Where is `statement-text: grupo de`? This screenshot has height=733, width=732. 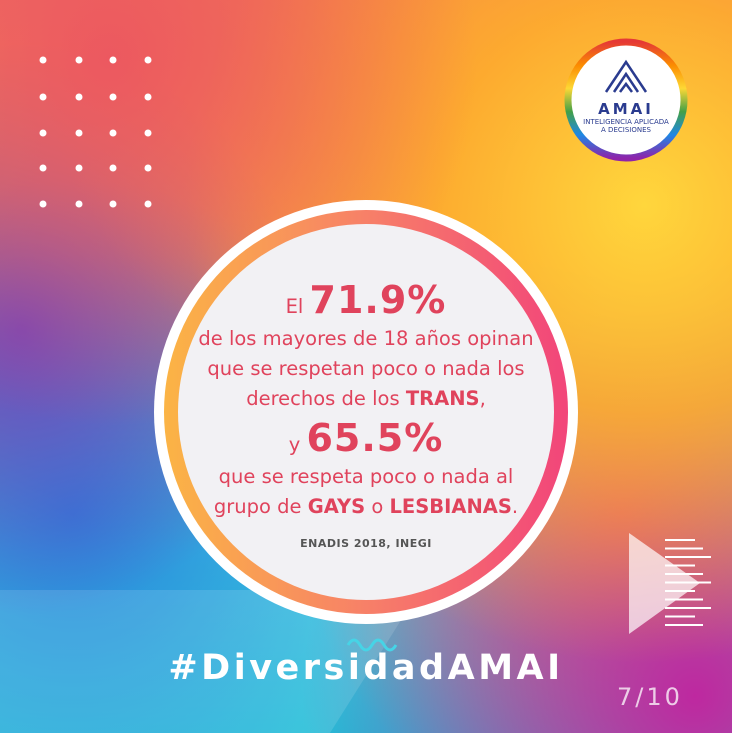 statement-text: grupo de is located at coordinates (260, 506).